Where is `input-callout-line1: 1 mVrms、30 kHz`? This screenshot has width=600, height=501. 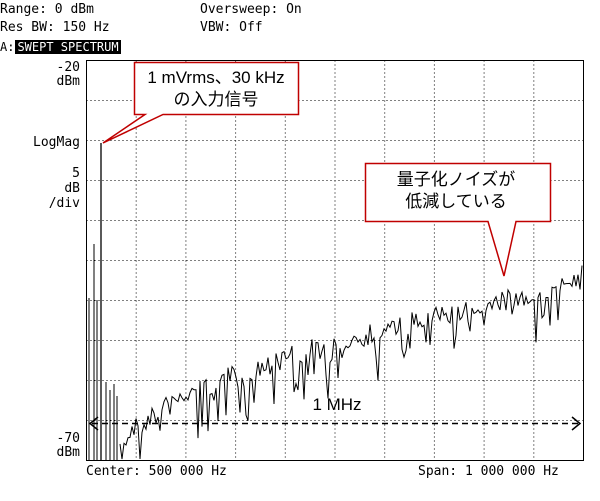
input-callout-line1: 1 mVrms、30 kHz is located at coordinates (215, 77).